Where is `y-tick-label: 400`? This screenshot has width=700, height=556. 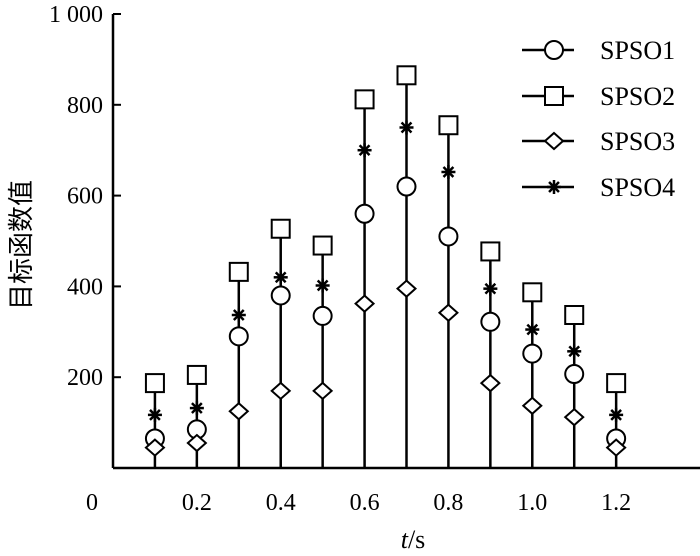
y-tick-label: 400 is located at coordinates (85, 287).